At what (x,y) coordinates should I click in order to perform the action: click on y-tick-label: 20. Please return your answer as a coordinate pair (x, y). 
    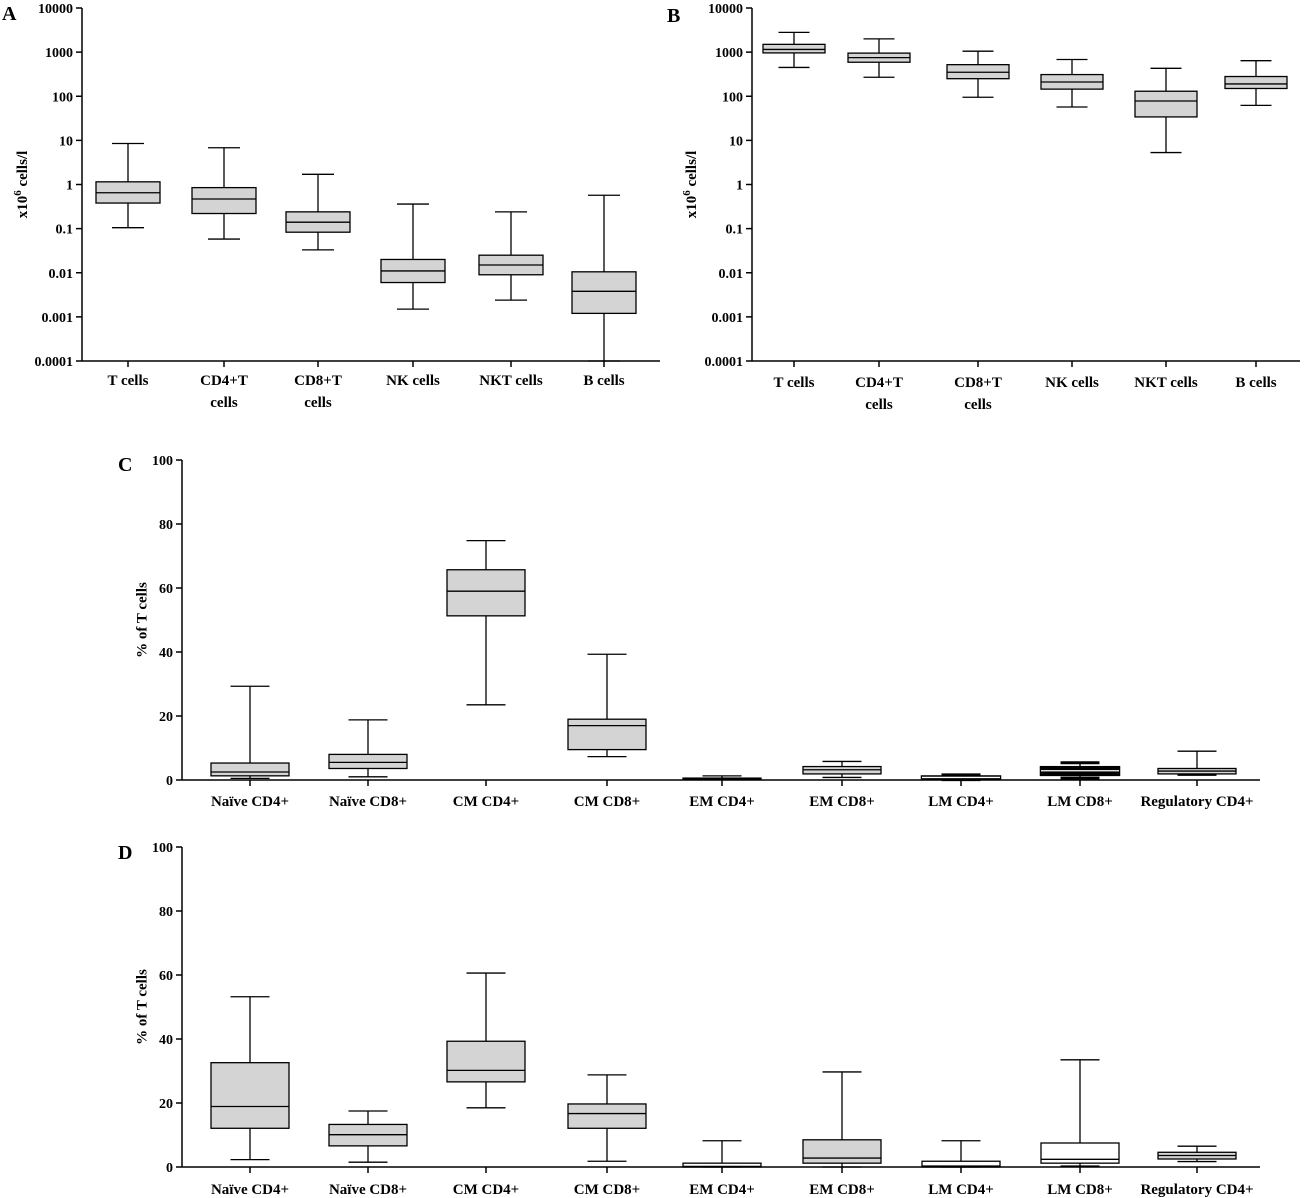
    Looking at the image, I should click on (166, 717).